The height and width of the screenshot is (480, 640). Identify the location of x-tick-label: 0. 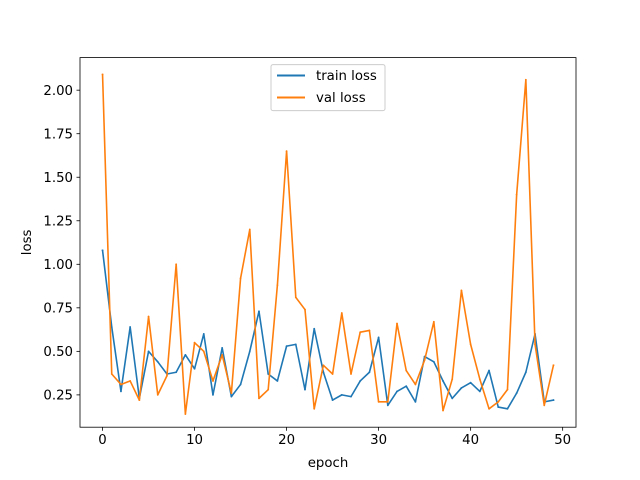
(102, 440).